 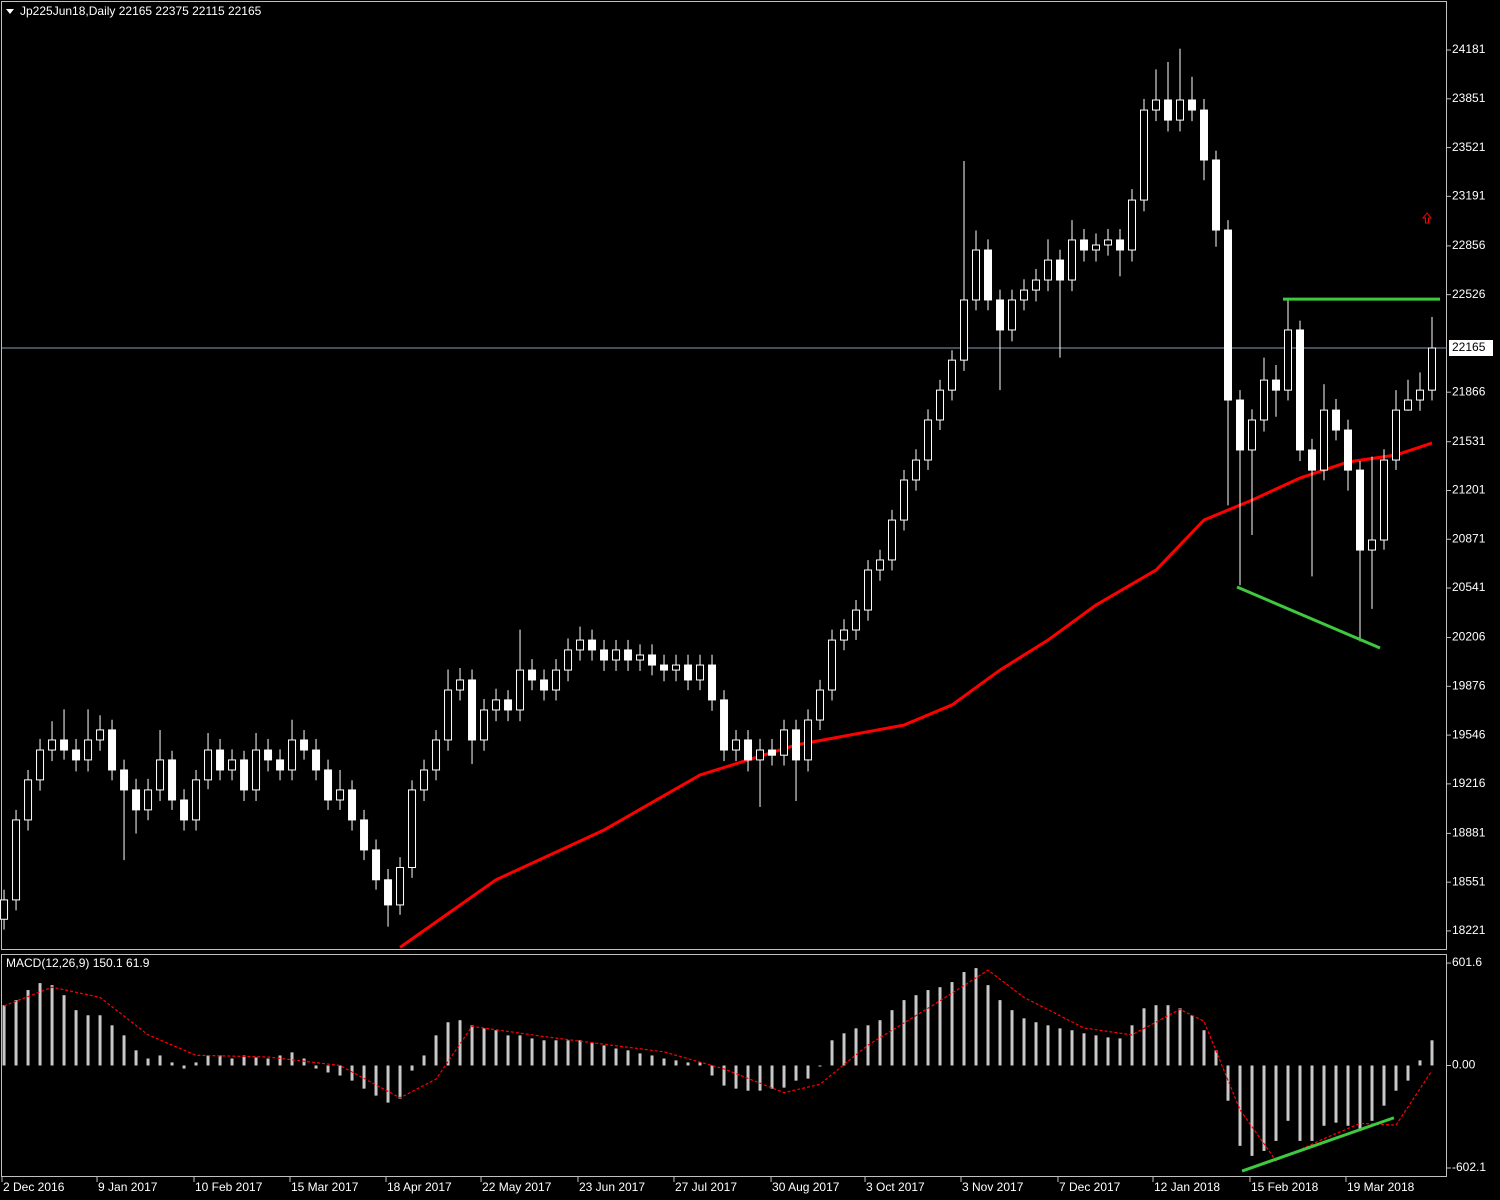 I want to click on x-tick-label: 9 Jan 2017, so click(x=128, y=1187).